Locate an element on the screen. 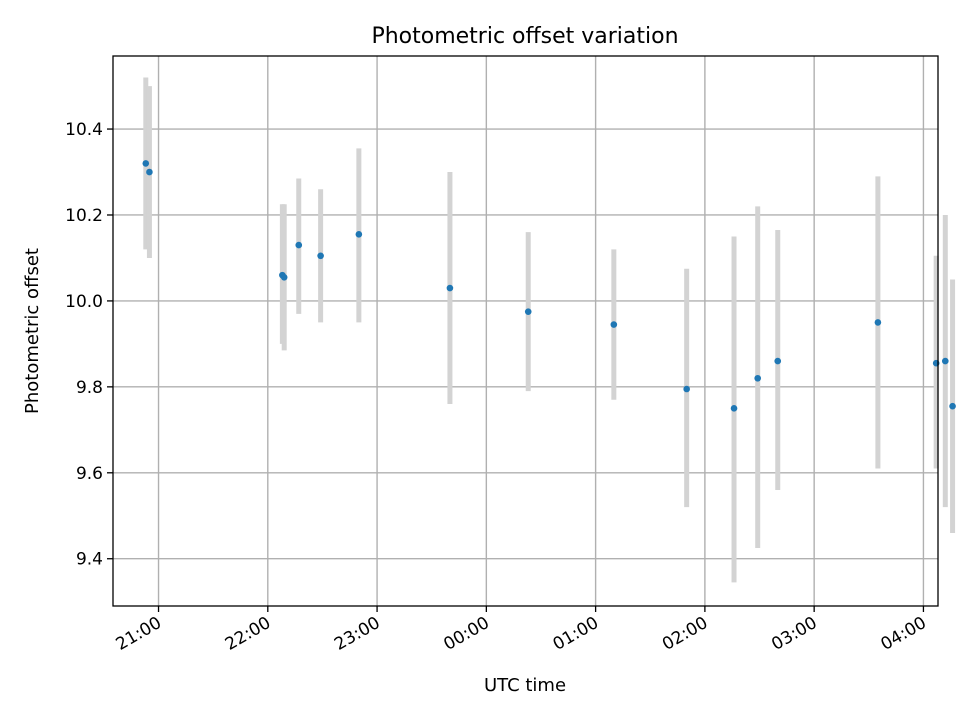 This screenshot has width=960, height=720. x-tick-label: 04:00 is located at coordinates (903, 634).